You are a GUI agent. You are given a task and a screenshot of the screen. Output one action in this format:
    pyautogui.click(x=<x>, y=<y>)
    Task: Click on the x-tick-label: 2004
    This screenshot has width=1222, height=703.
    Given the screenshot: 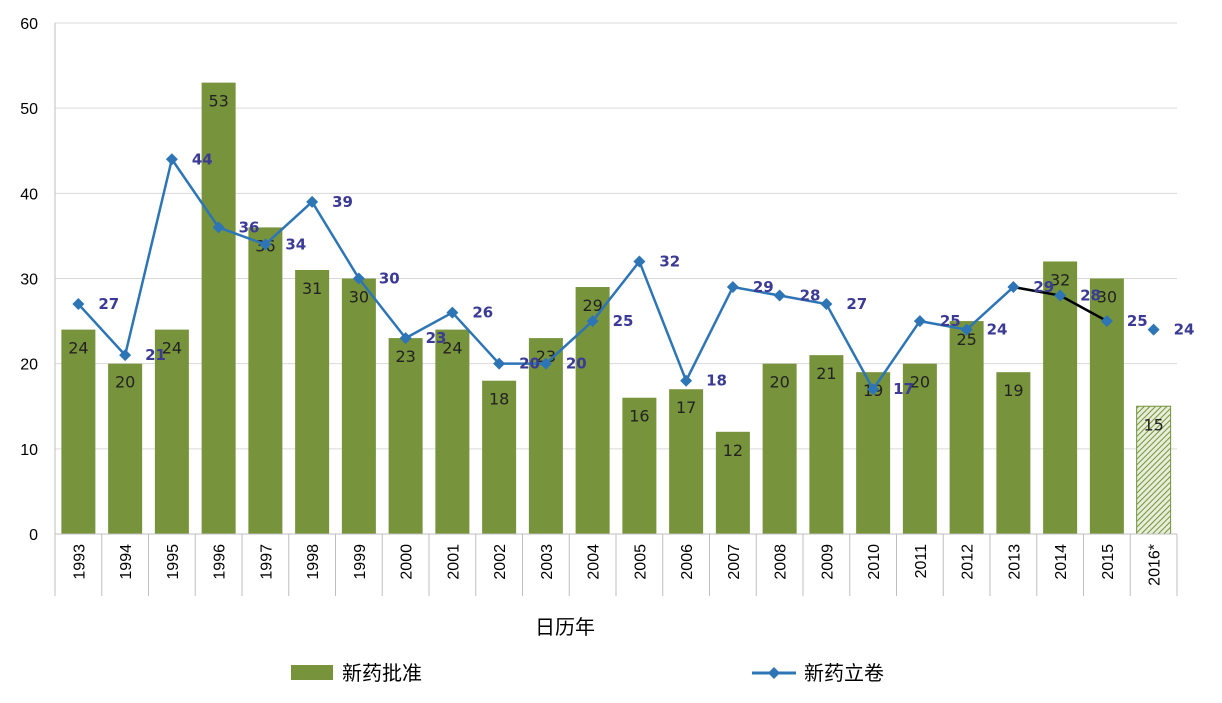 What is the action you would take?
    pyautogui.click(x=594, y=562)
    